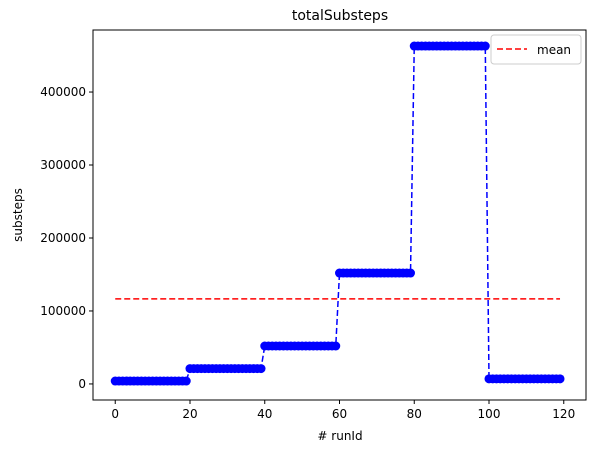  What do you see at coordinates (18, 215) in the screenshot?
I see `y-axis-label: substeps` at bounding box center [18, 215].